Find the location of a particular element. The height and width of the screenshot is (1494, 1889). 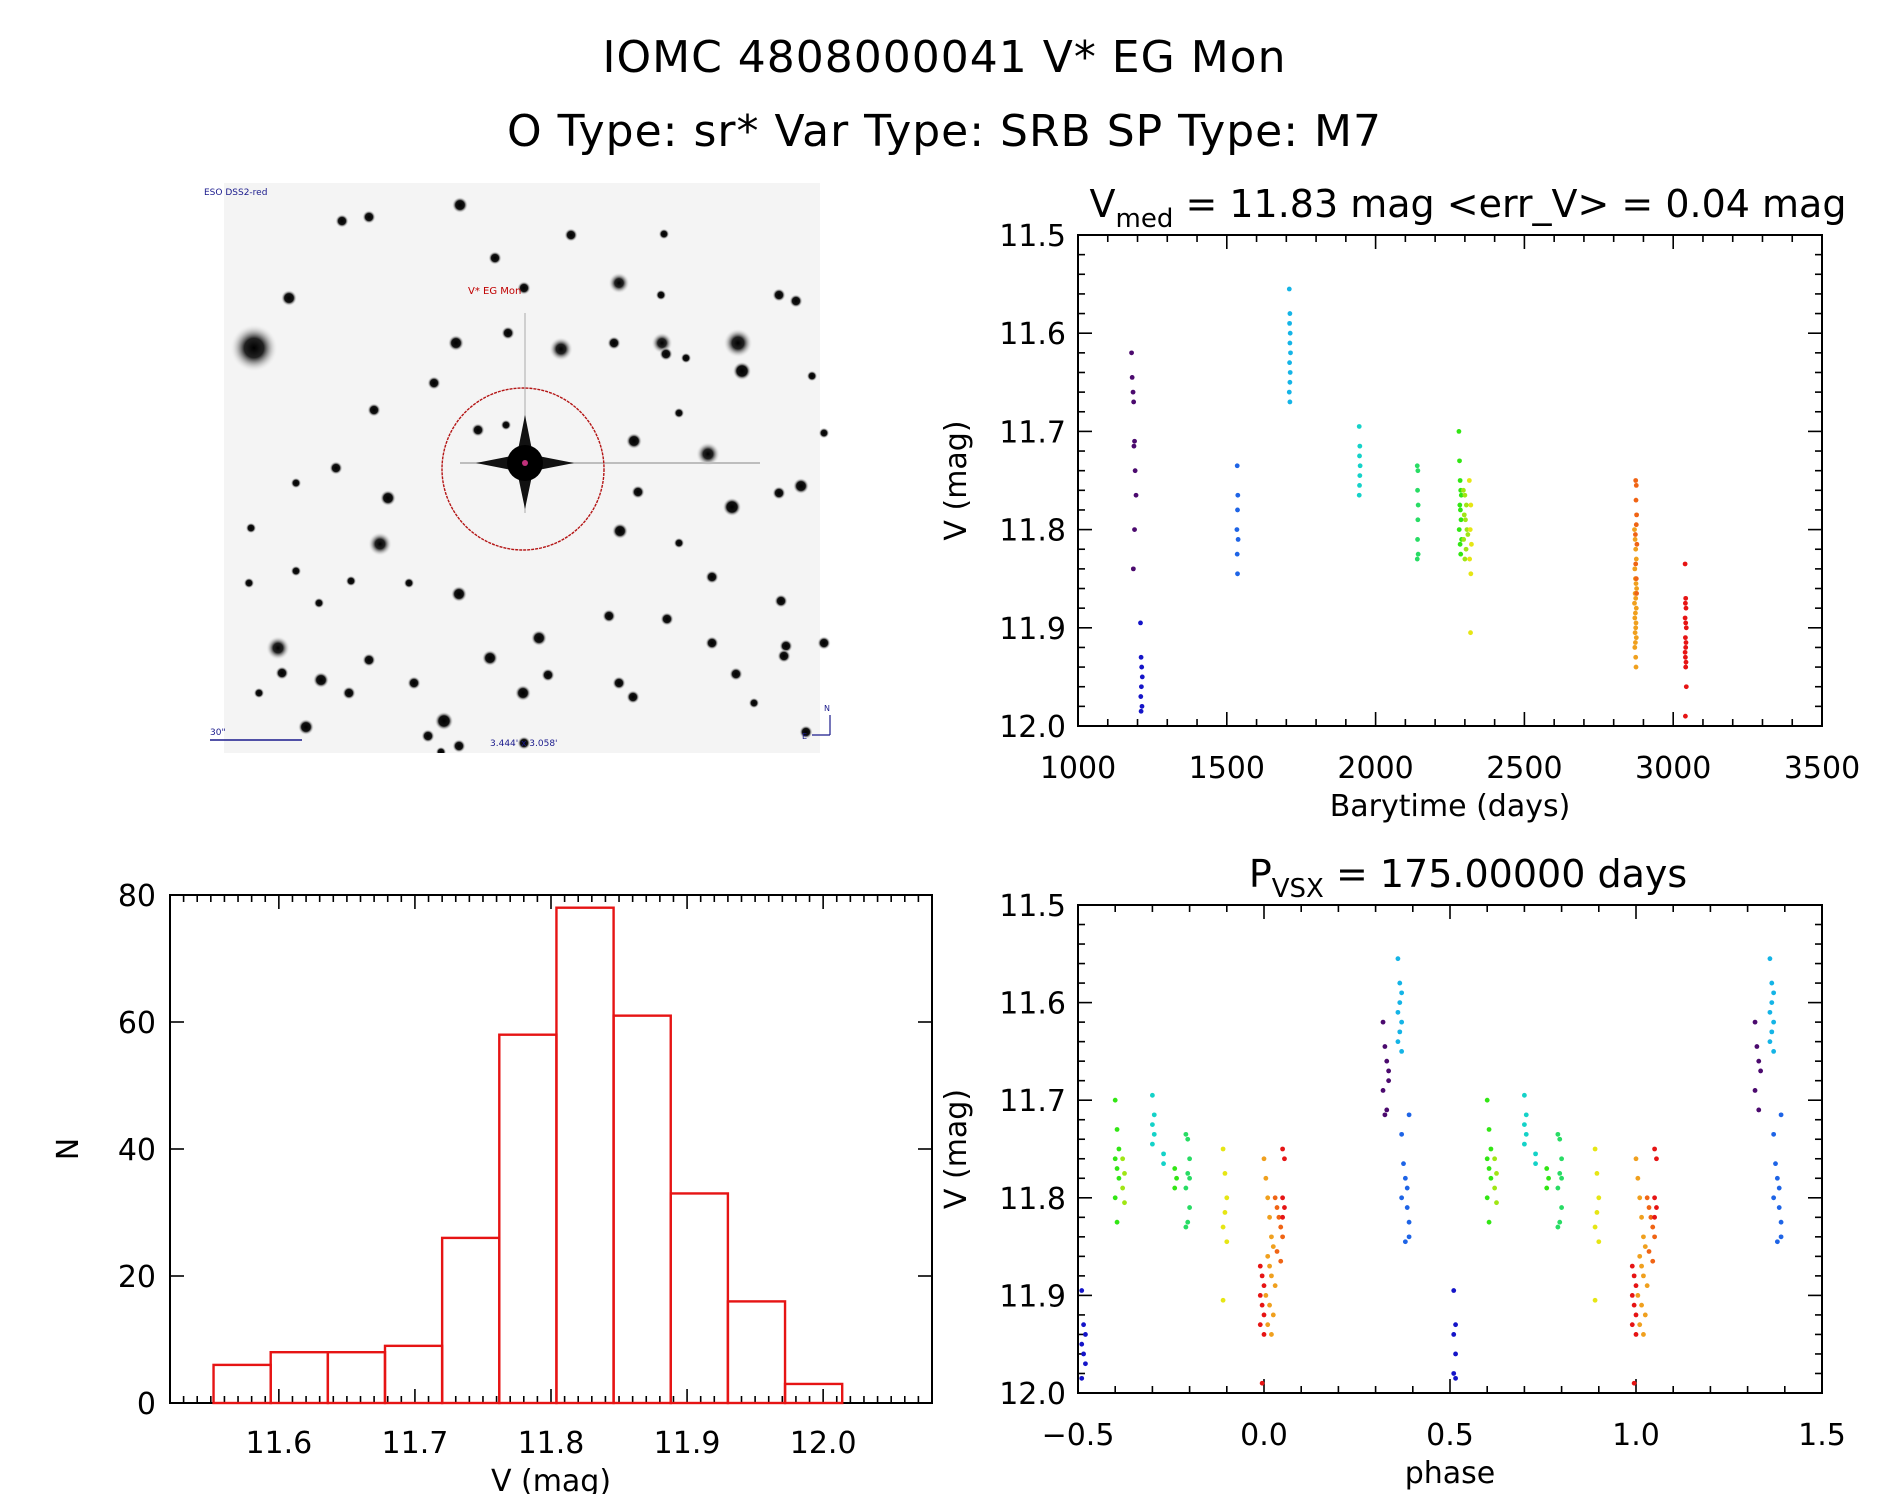

phased-y-axis-label: V (mag) is located at coordinates (956, 1149).